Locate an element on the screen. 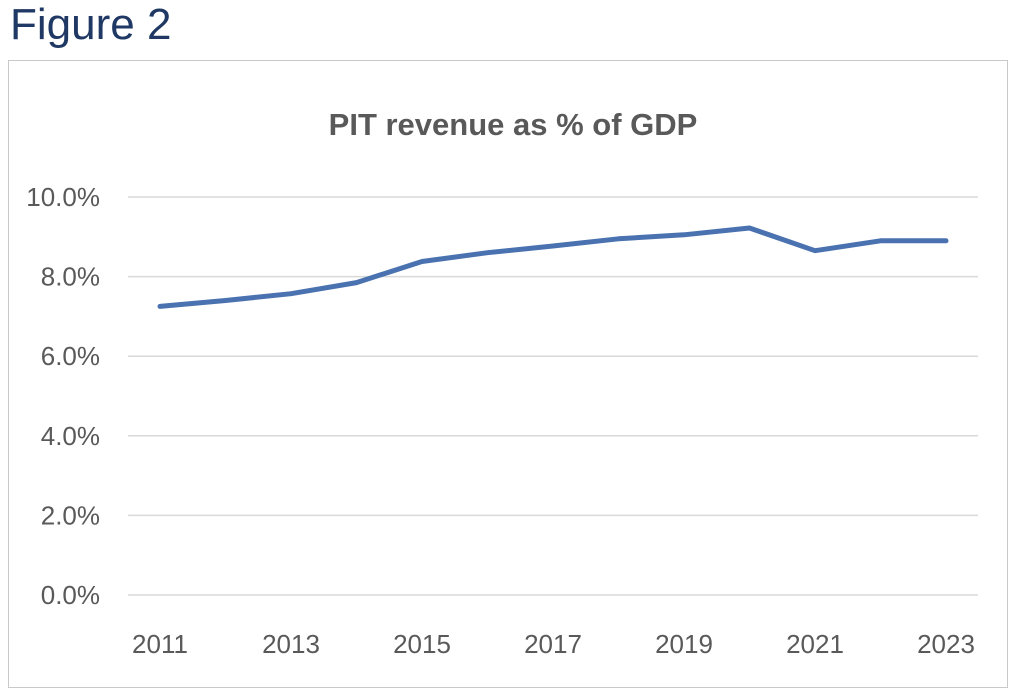 The image size is (1022, 698). x-tick-label: 2017 is located at coordinates (553, 644).